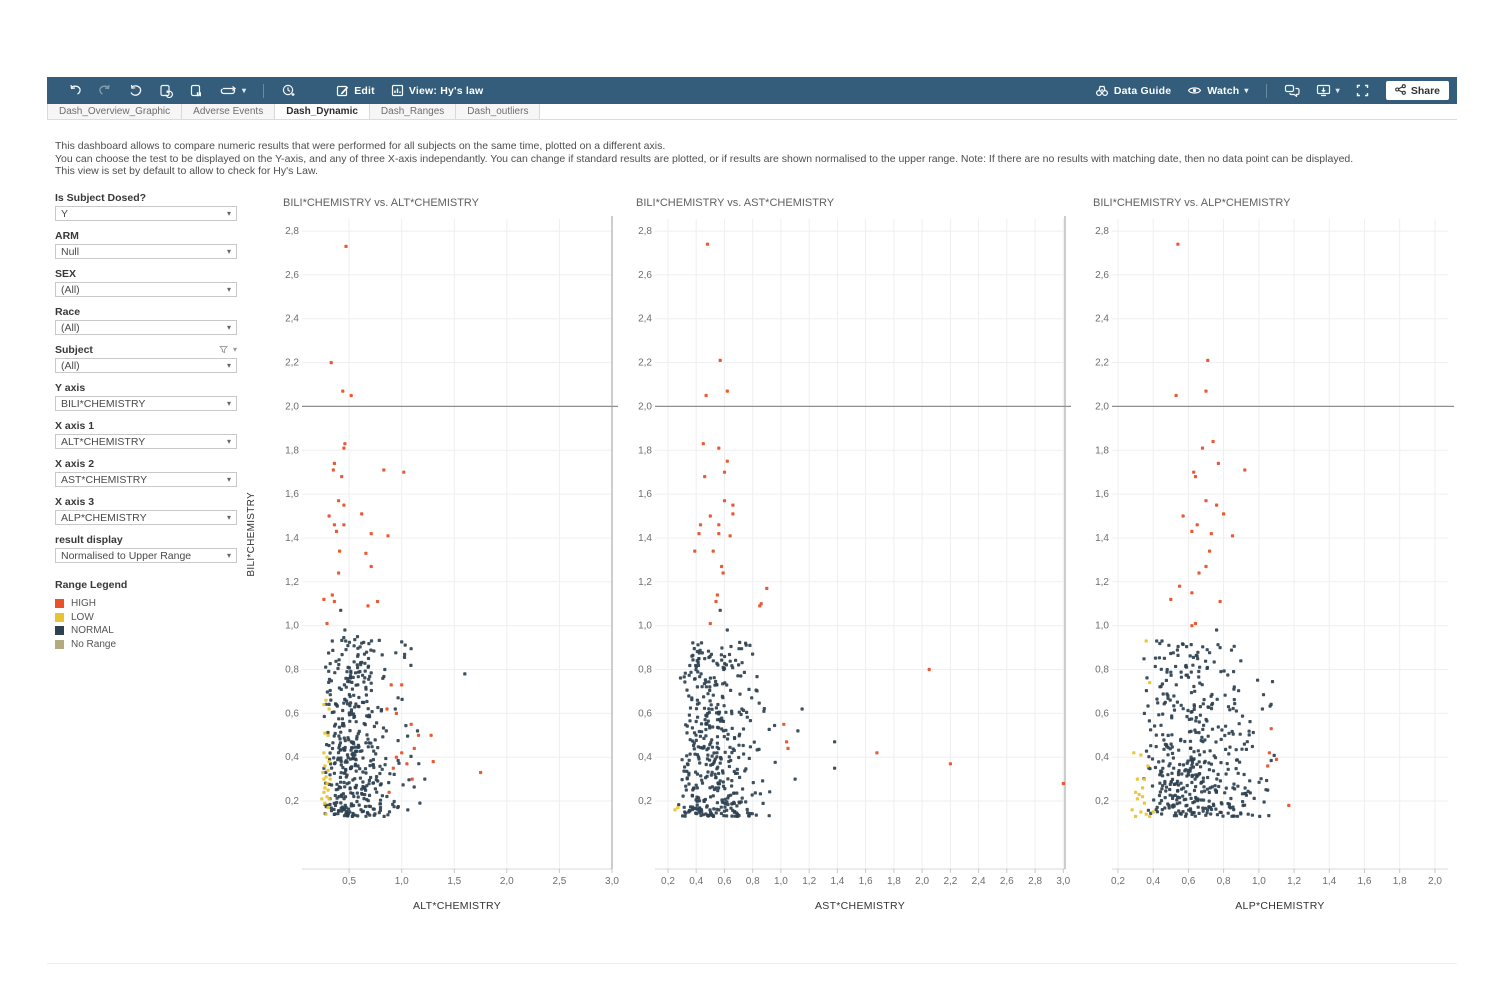 This screenshot has width=1504, height=1002. I want to click on tab-dash-dynamic: Dash_Dynamic, so click(322, 111).